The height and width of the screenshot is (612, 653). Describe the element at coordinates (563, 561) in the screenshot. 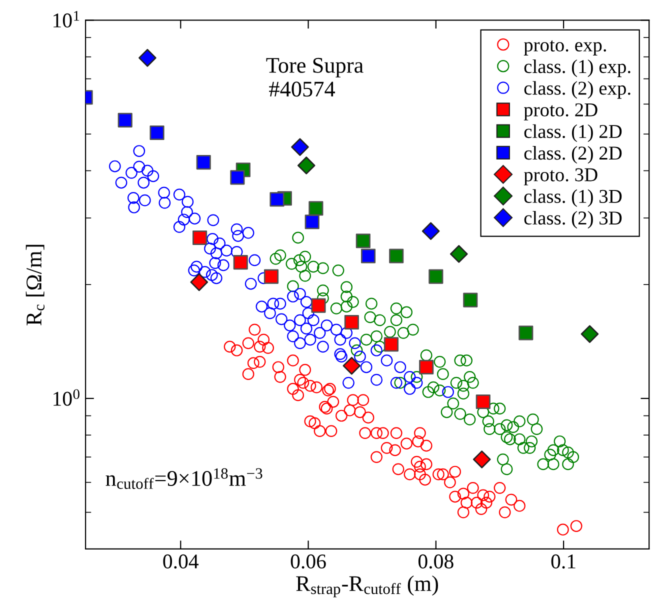

I see `x-tick-label: 0.1` at that location.